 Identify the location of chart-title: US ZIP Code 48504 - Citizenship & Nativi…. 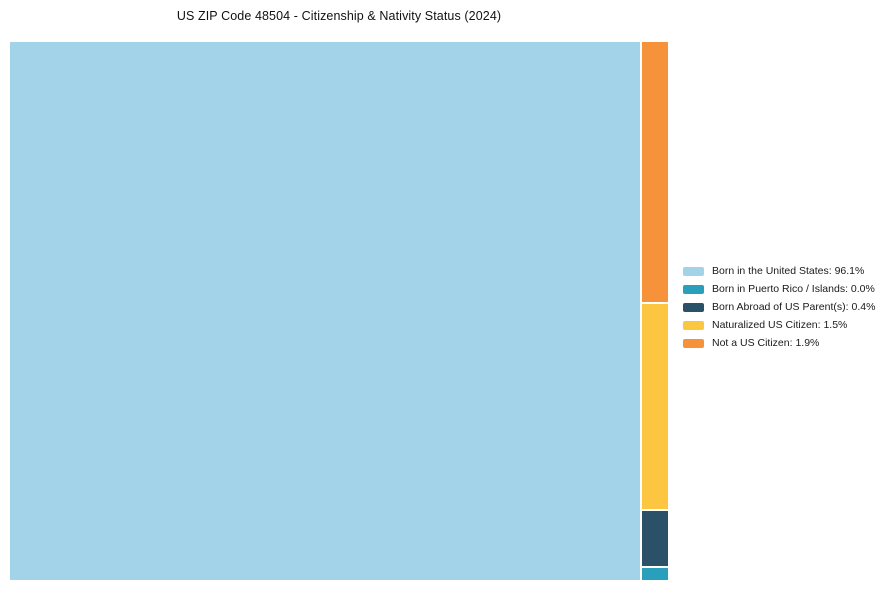
(339, 16).